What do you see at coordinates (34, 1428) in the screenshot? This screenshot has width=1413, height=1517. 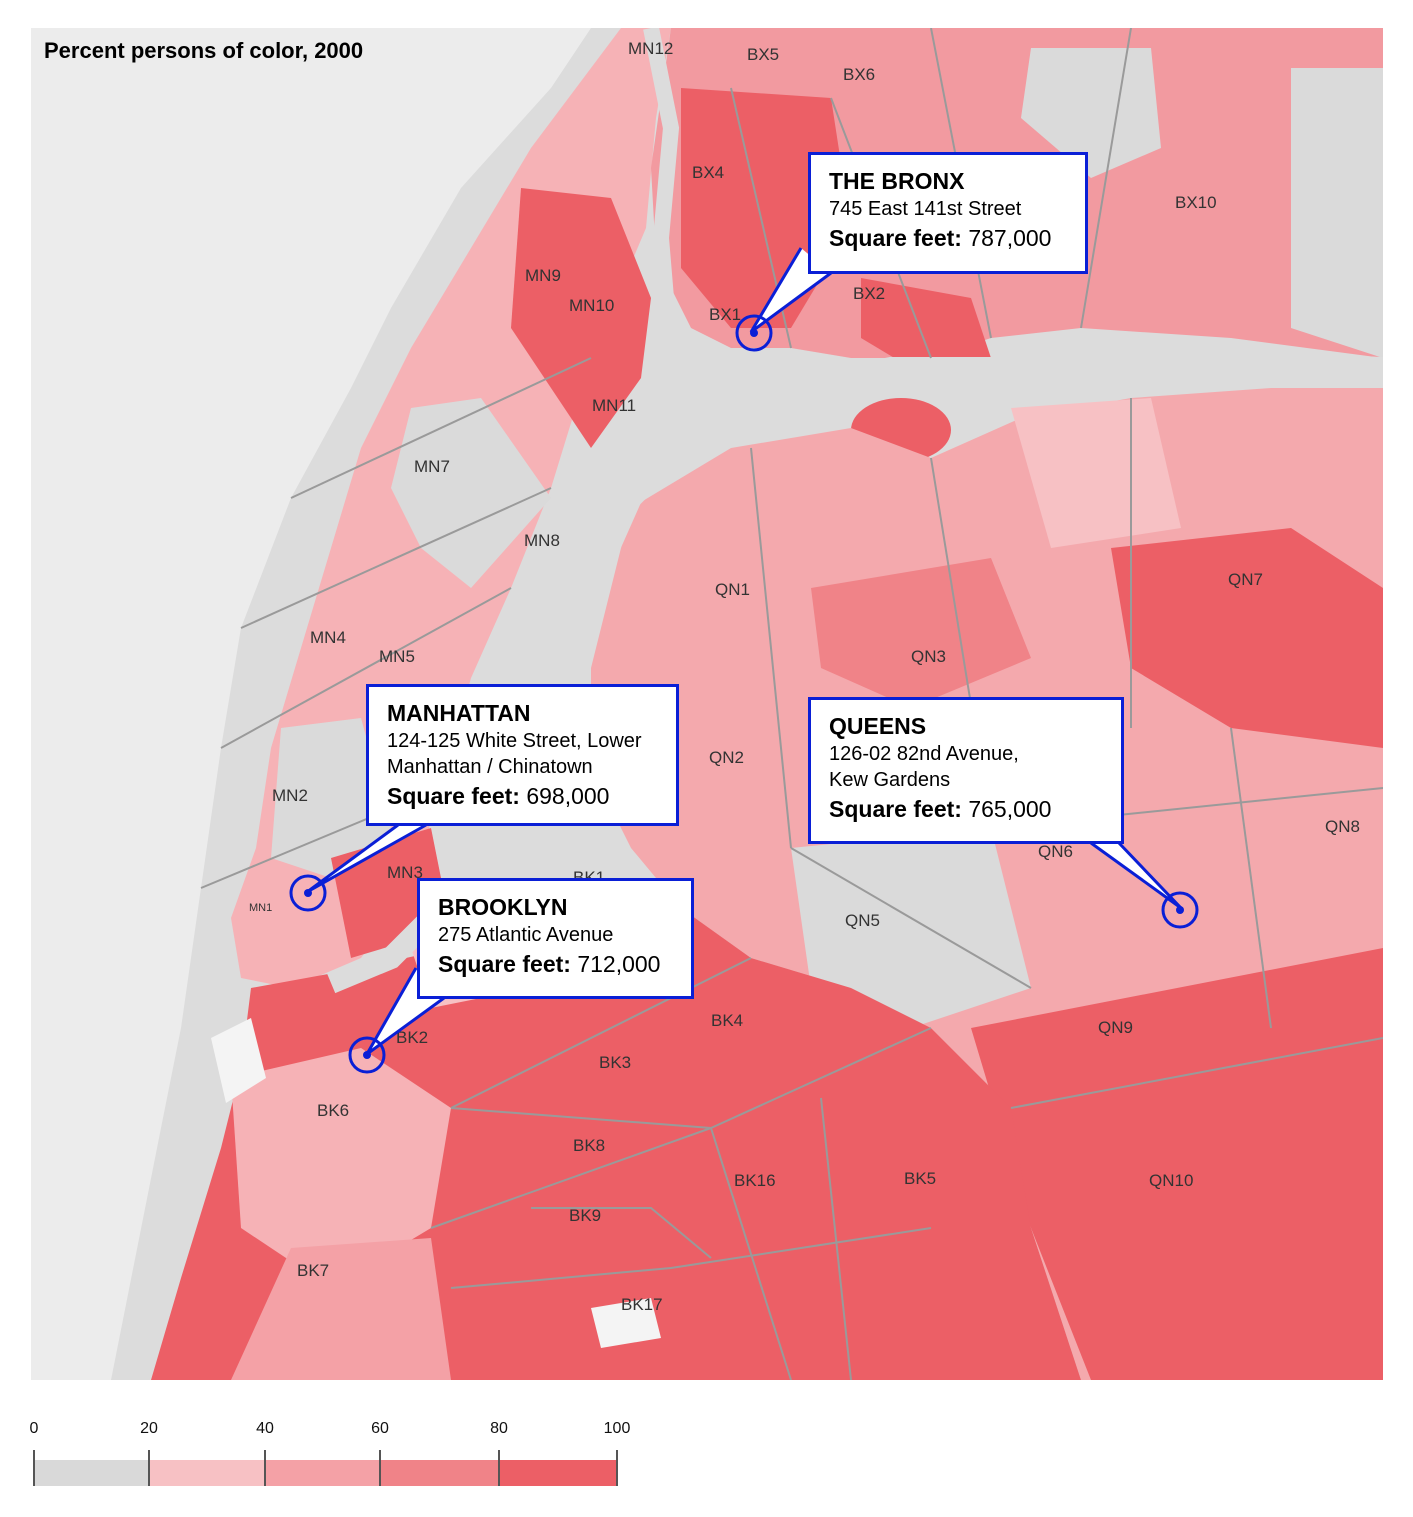 I see `legend-tick-label: 0` at bounding box center [34, 1428].